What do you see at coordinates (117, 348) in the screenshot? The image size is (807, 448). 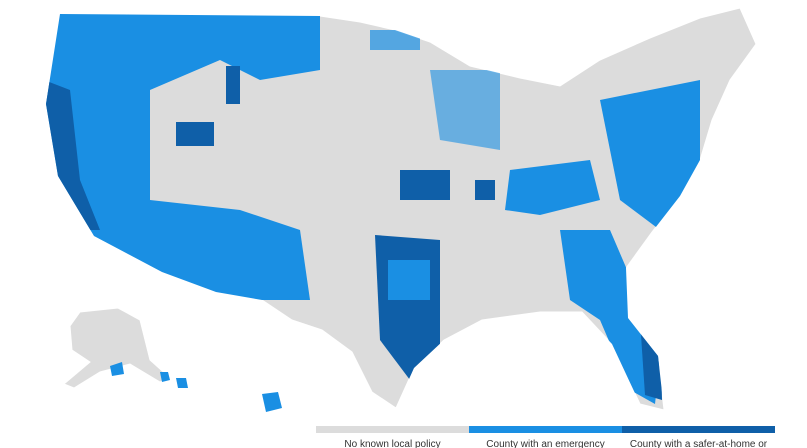 I see `alaska` at bounding box center [117, 348].